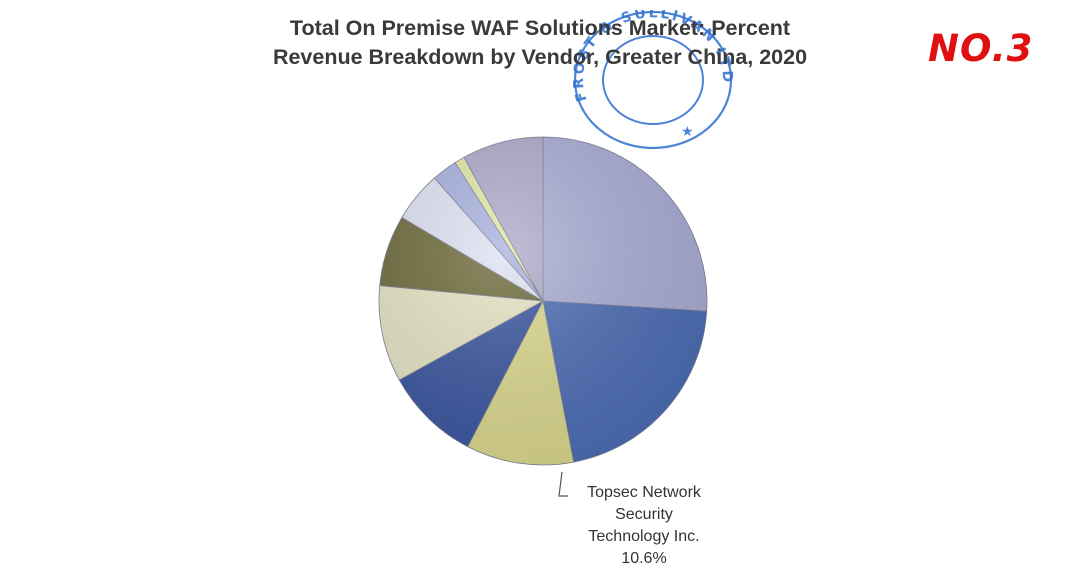 This screenshot has width=1080, height=575. What do you see at coordinates (644, 514) in the screenshot?
I see `callout-name-line-2: Security` at bounding box center [644, 514].